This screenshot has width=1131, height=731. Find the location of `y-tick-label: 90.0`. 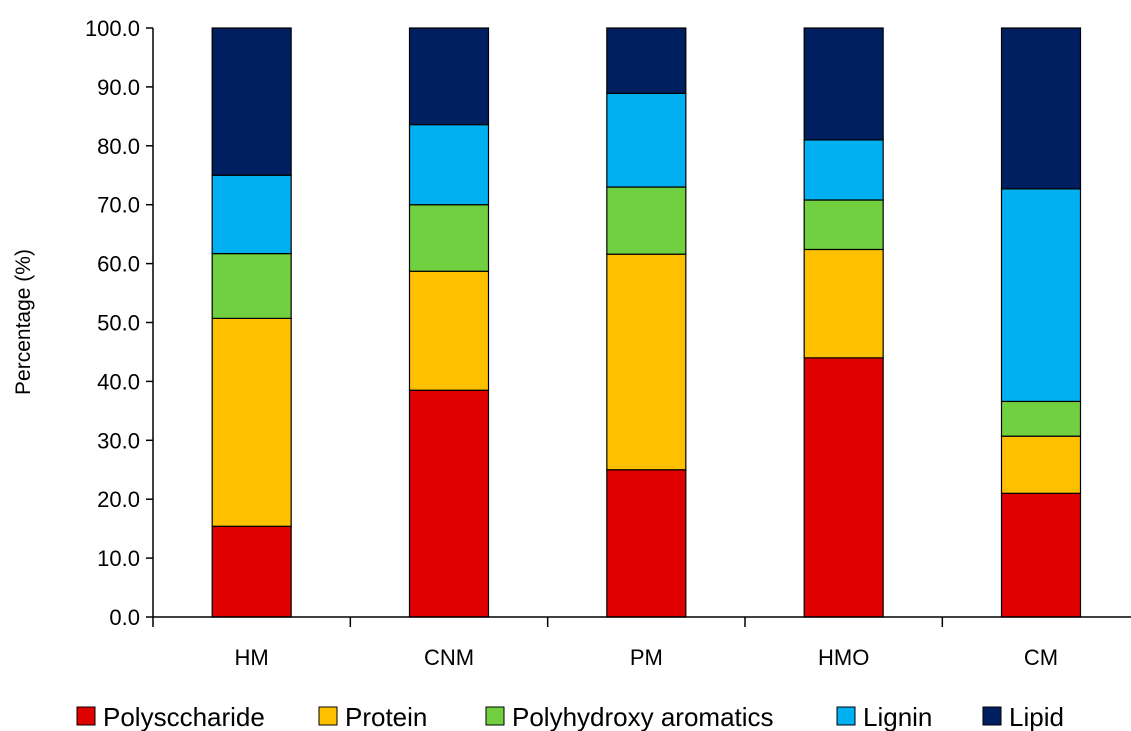

y-tick-label: 90.0 is located at coordinates (118, 87).